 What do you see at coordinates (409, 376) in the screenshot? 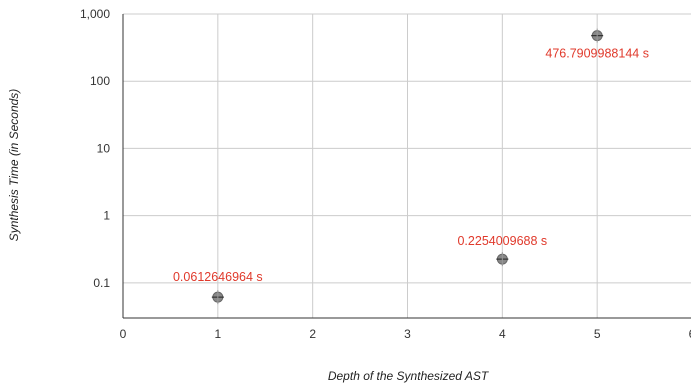
I see `x-axis-title: Depth of the Synthesized AST` at bounding box center [409, 376].